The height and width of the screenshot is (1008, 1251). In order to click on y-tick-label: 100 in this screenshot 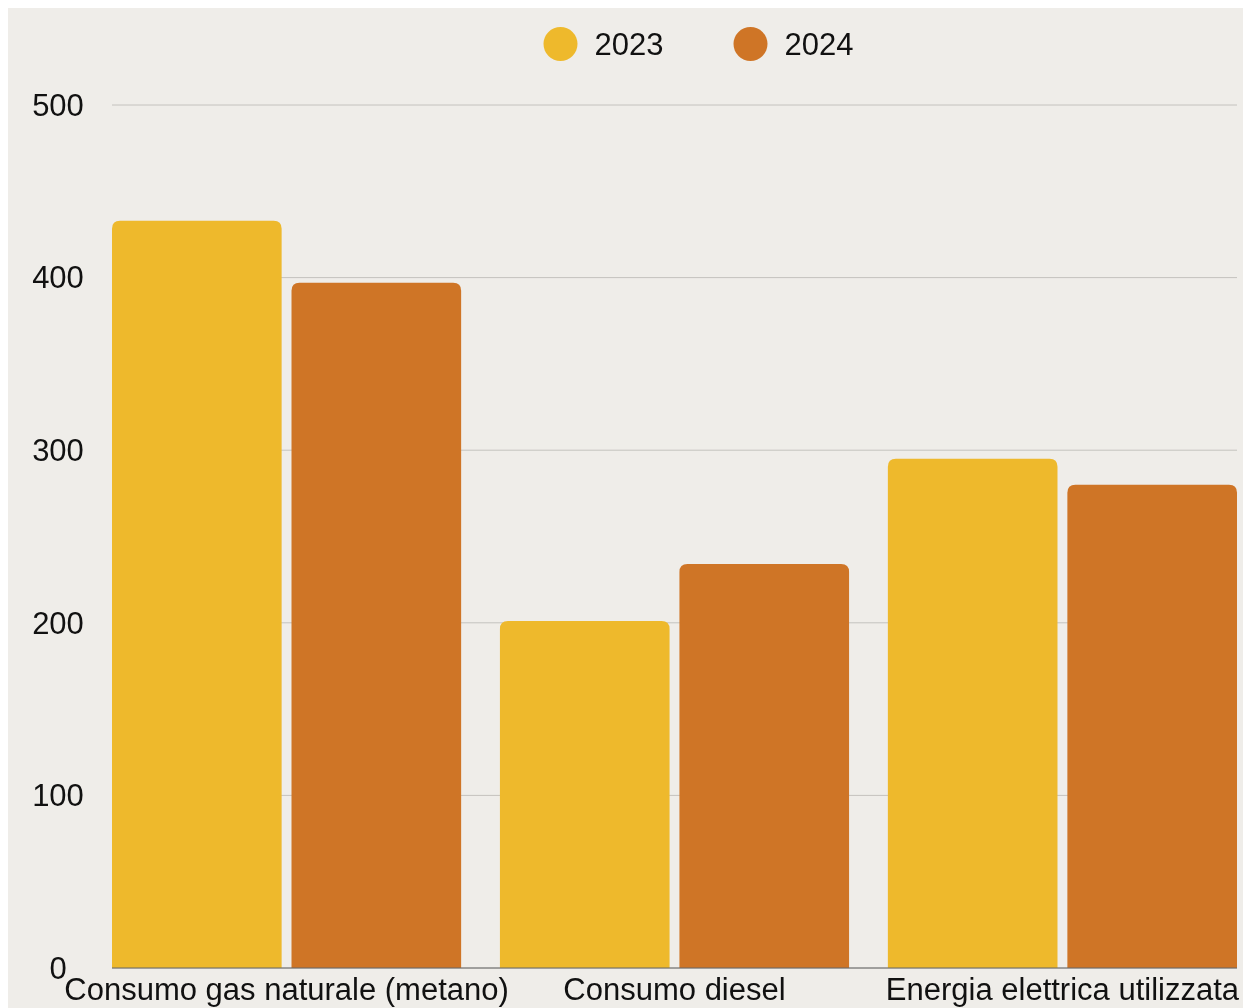, I will do `click(58, 796)`.